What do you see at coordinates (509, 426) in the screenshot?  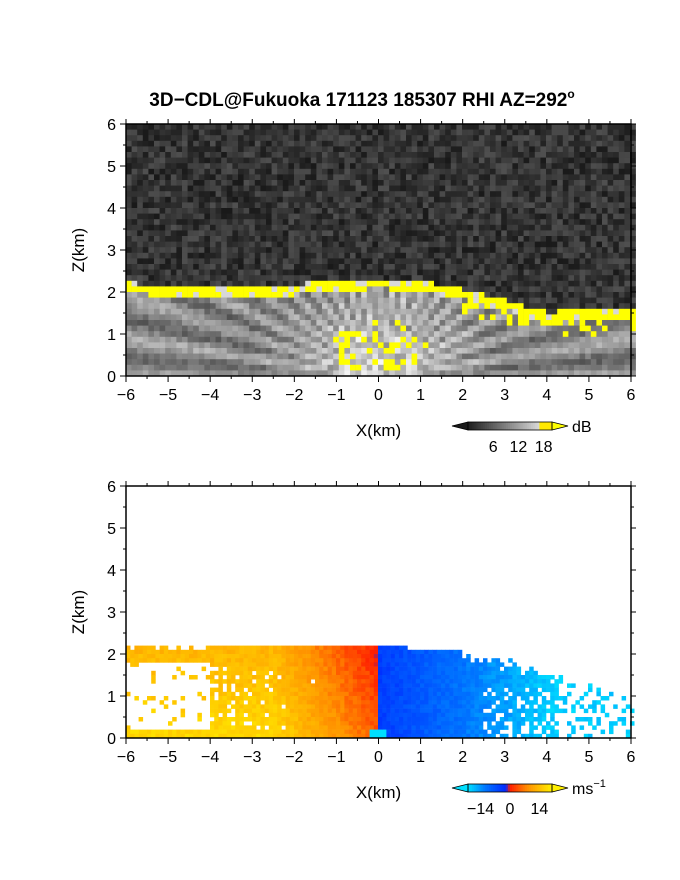 I see `backscatter-colorbar-cell` at bounding box center [509, 426].